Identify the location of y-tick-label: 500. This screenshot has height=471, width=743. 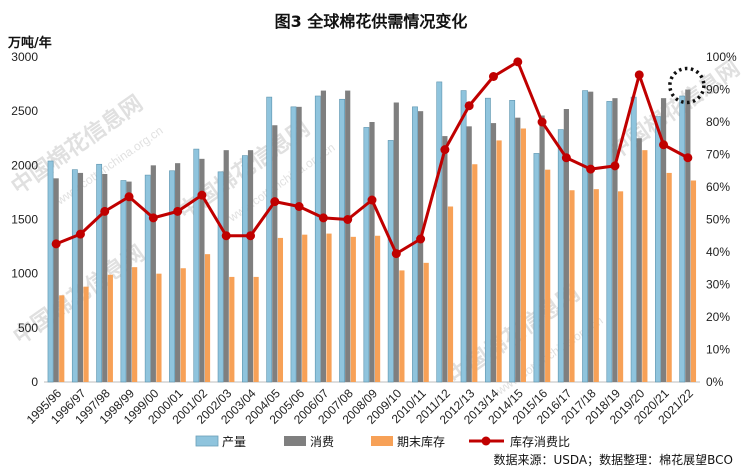
(28, 328).